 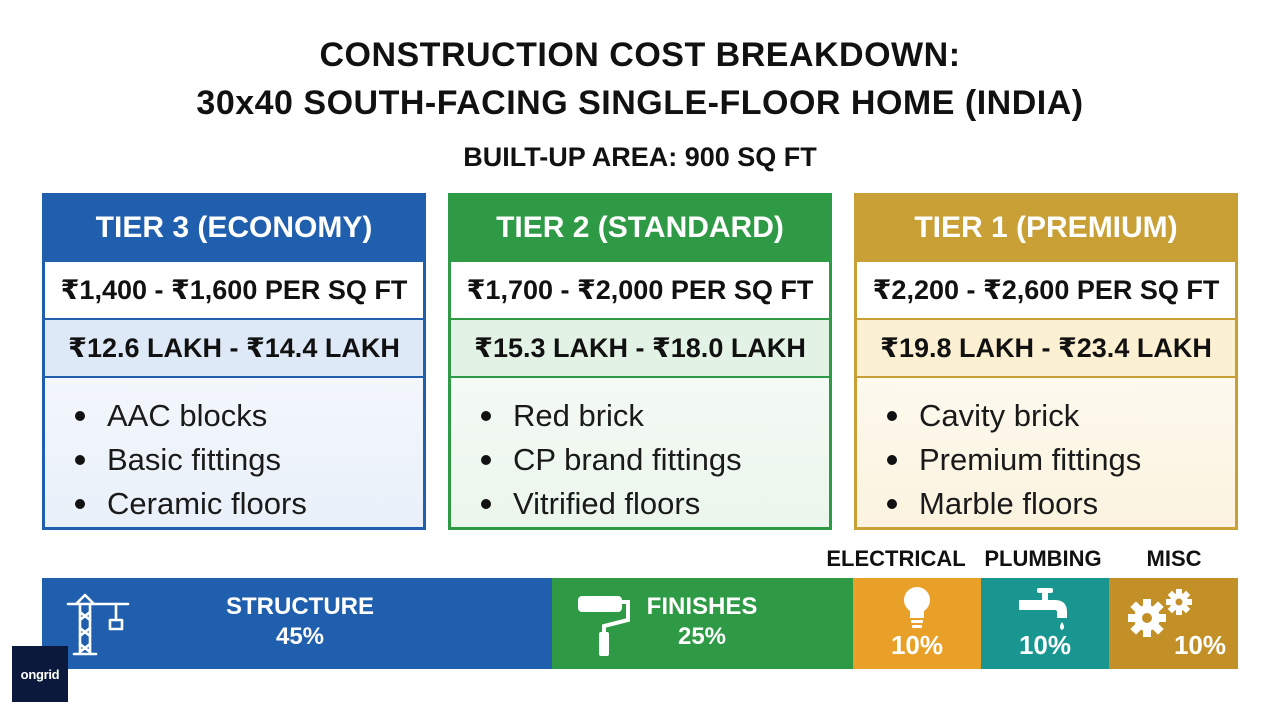 I want to click on structure-percent: 45%, so click(x=300, y=636).